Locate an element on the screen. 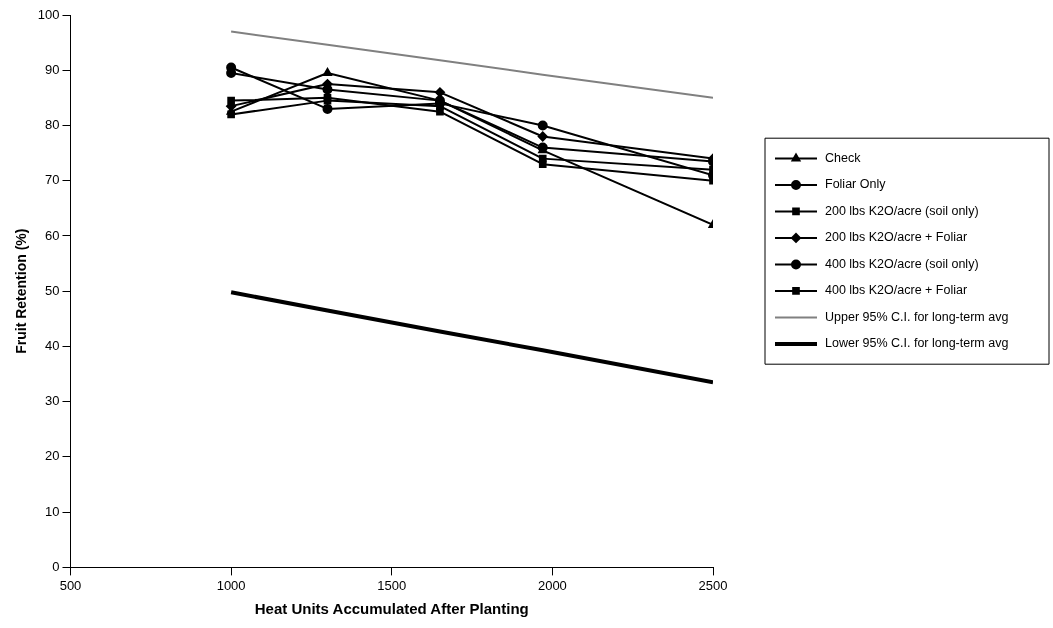 This screenshot has width=1053, height=628. legend-label: Upper 95% C.I. for long-term avg is located at coordinates (917, 316).